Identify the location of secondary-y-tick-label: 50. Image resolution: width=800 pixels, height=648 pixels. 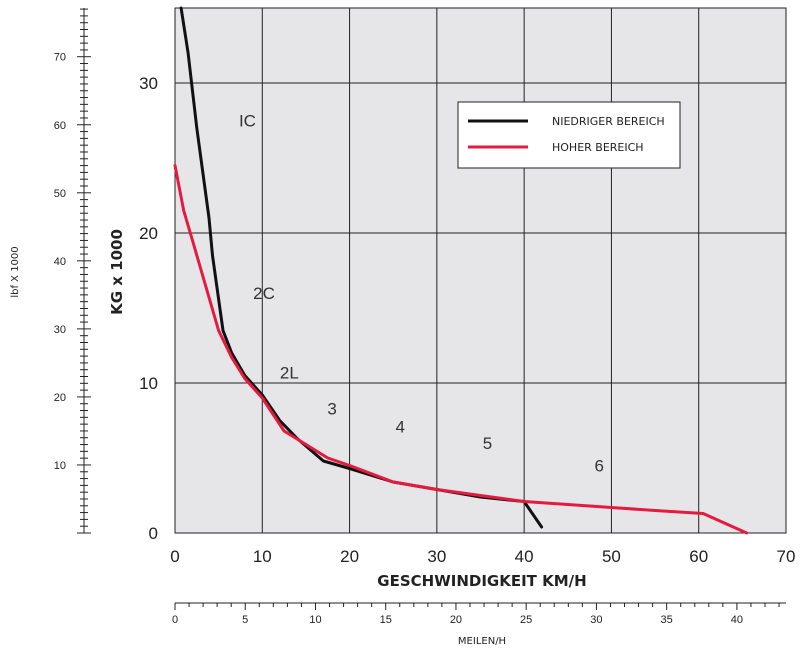
(60, 194).